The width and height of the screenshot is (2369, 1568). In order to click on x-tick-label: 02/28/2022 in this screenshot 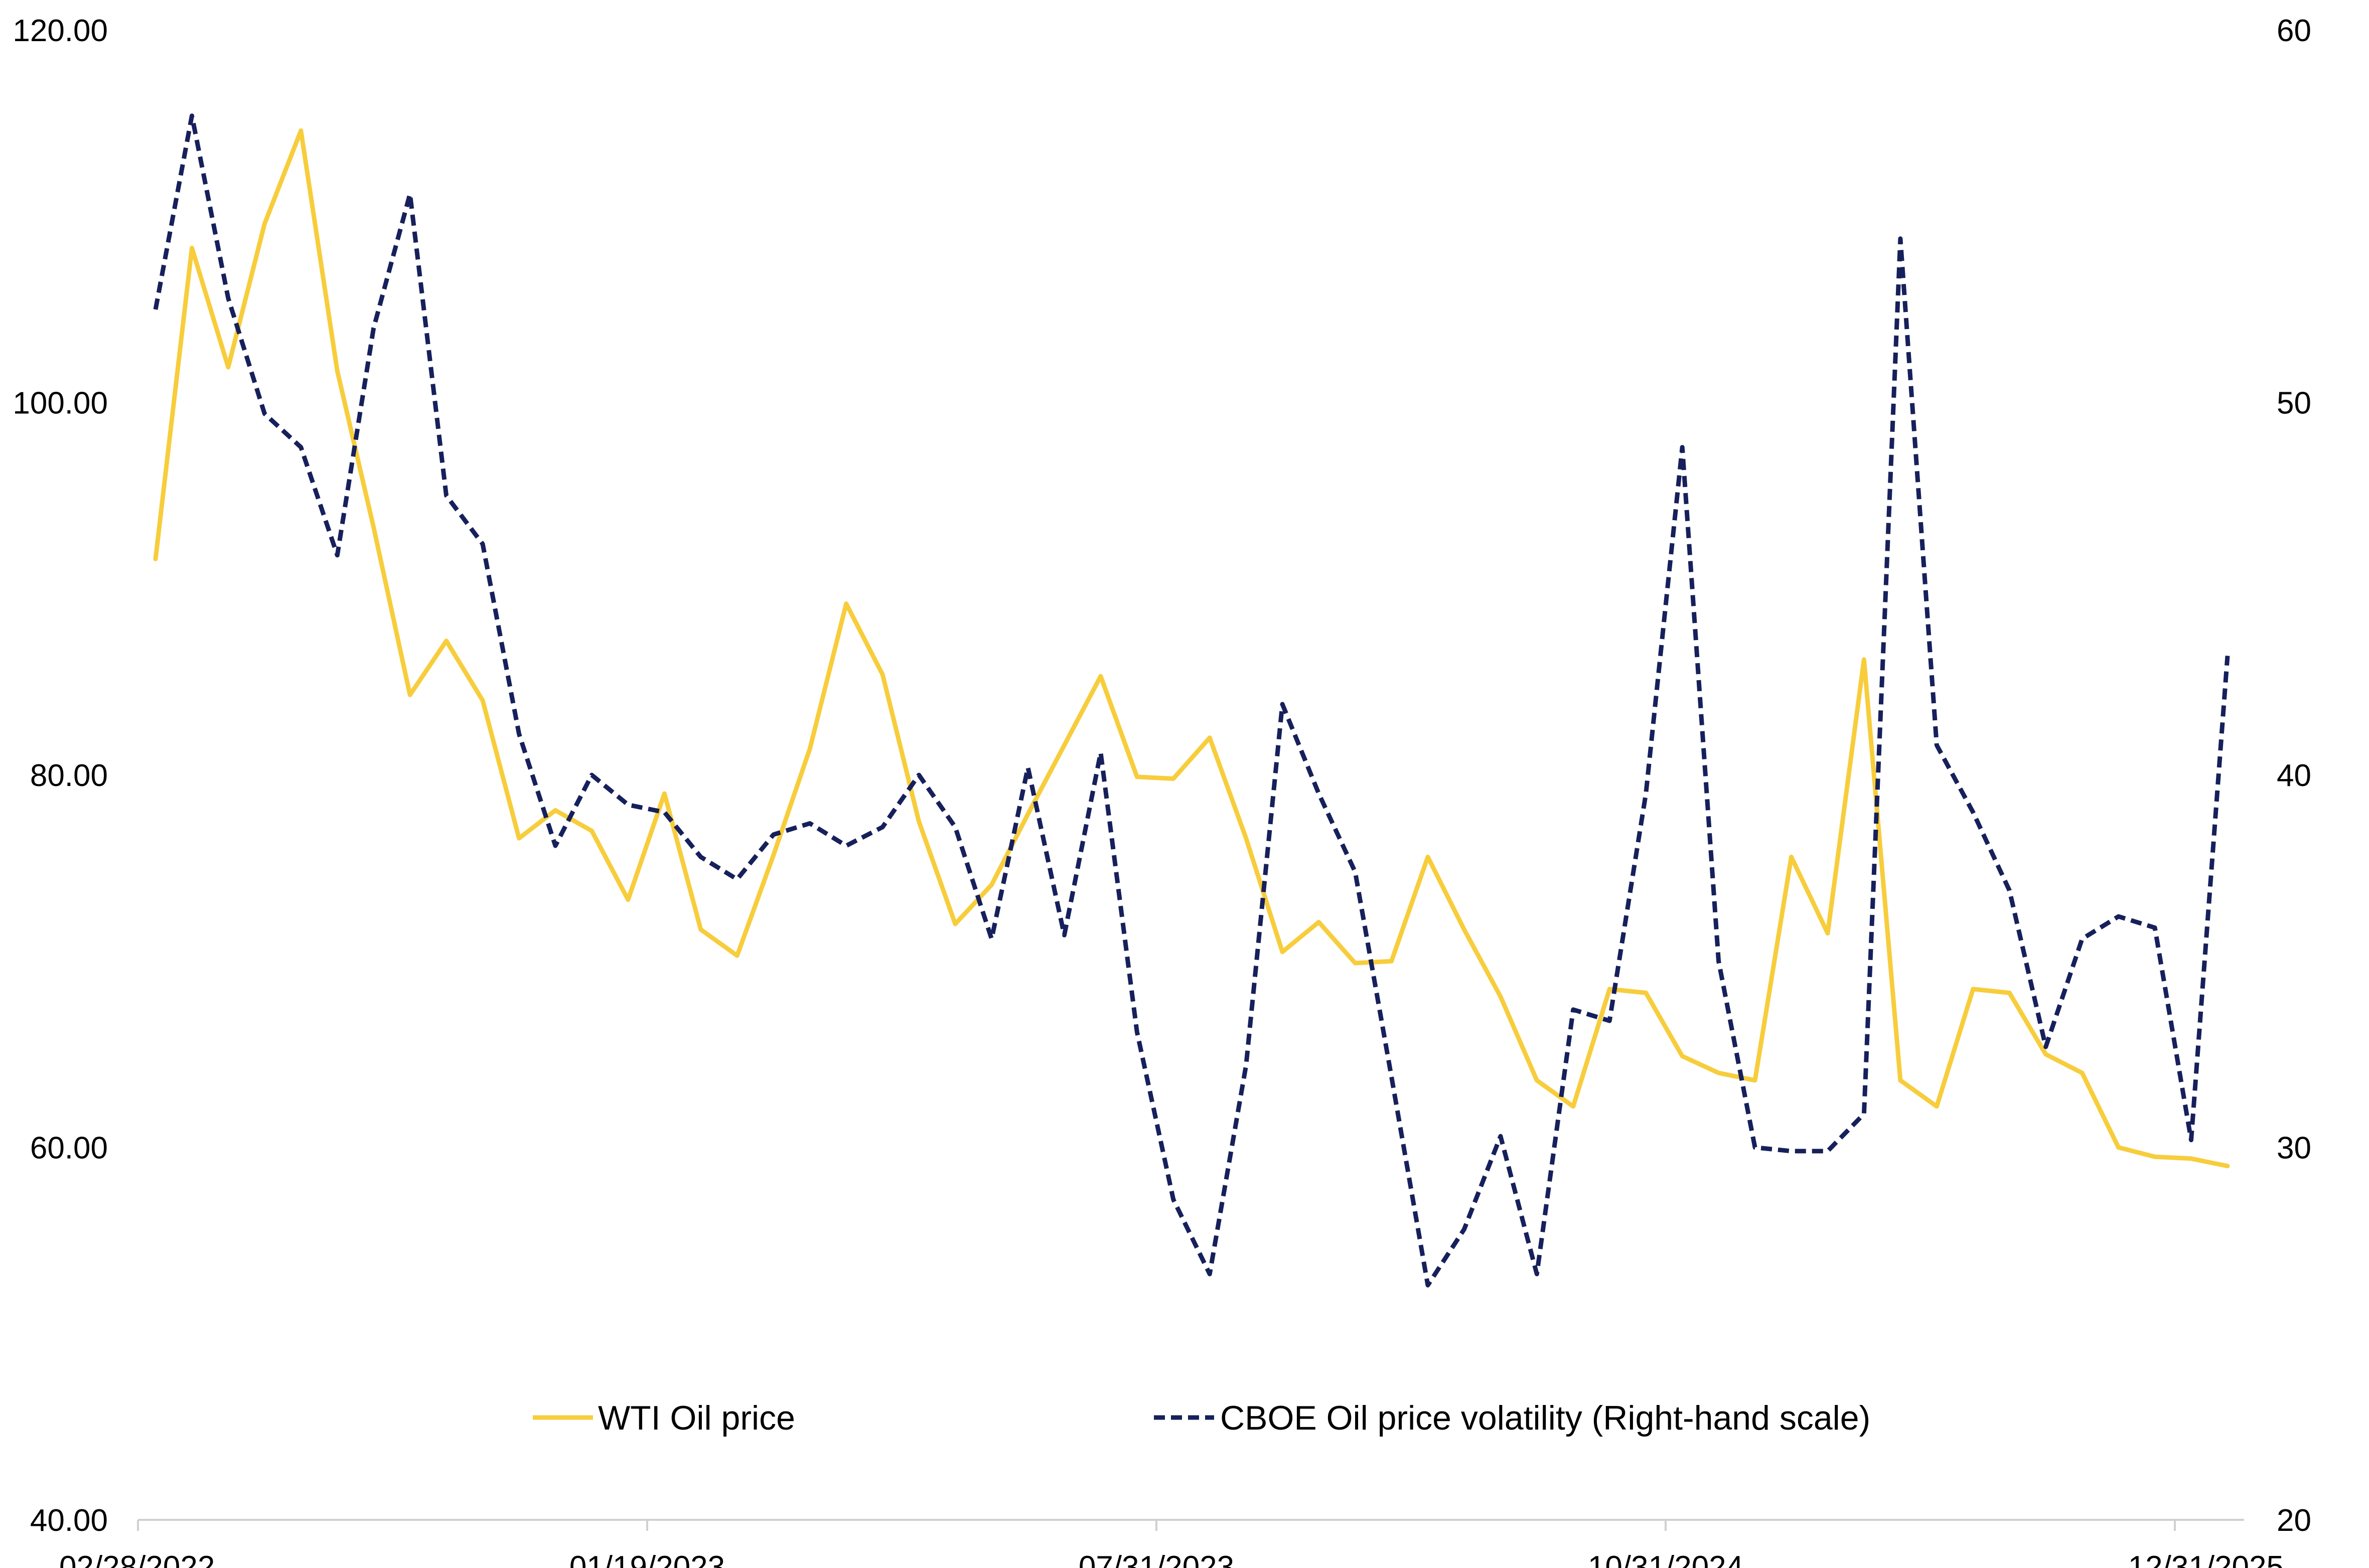, I will do `click(137, 1559)`.